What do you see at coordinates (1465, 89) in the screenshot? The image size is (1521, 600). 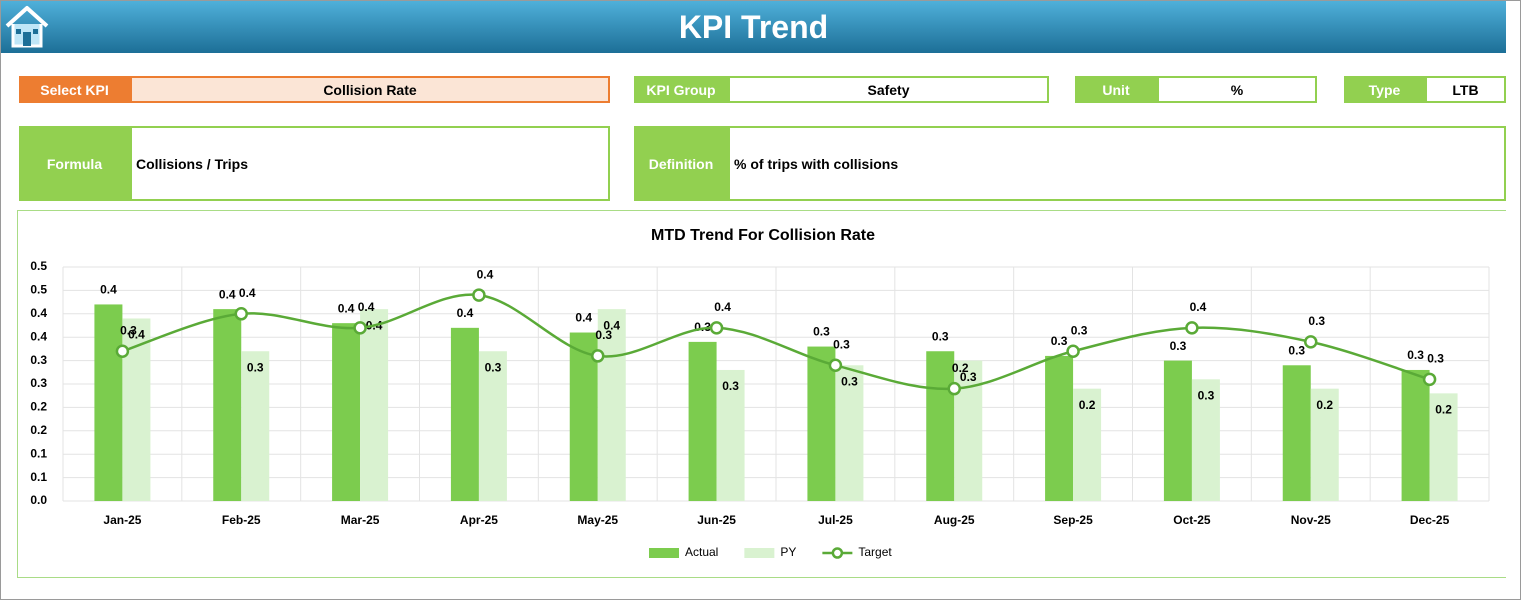 I see `field-value: LTB` at bounding box center [1465, 89].